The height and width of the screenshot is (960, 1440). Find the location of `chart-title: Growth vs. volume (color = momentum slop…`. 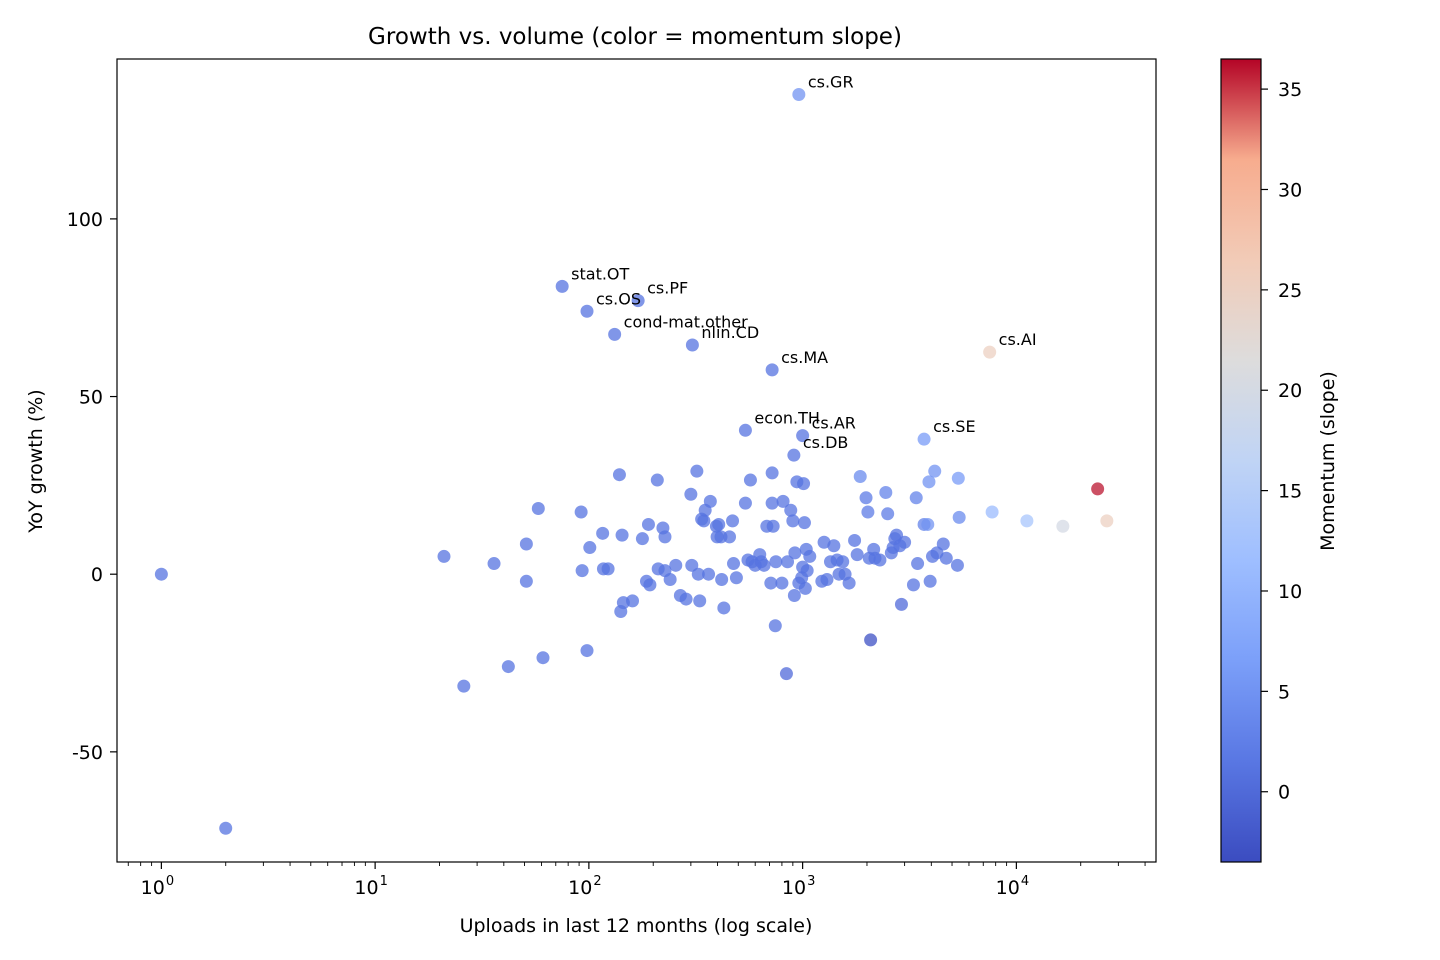

chart-title: Growth vs. volume (color = momentum slop… is located at coordinates (635, 37).